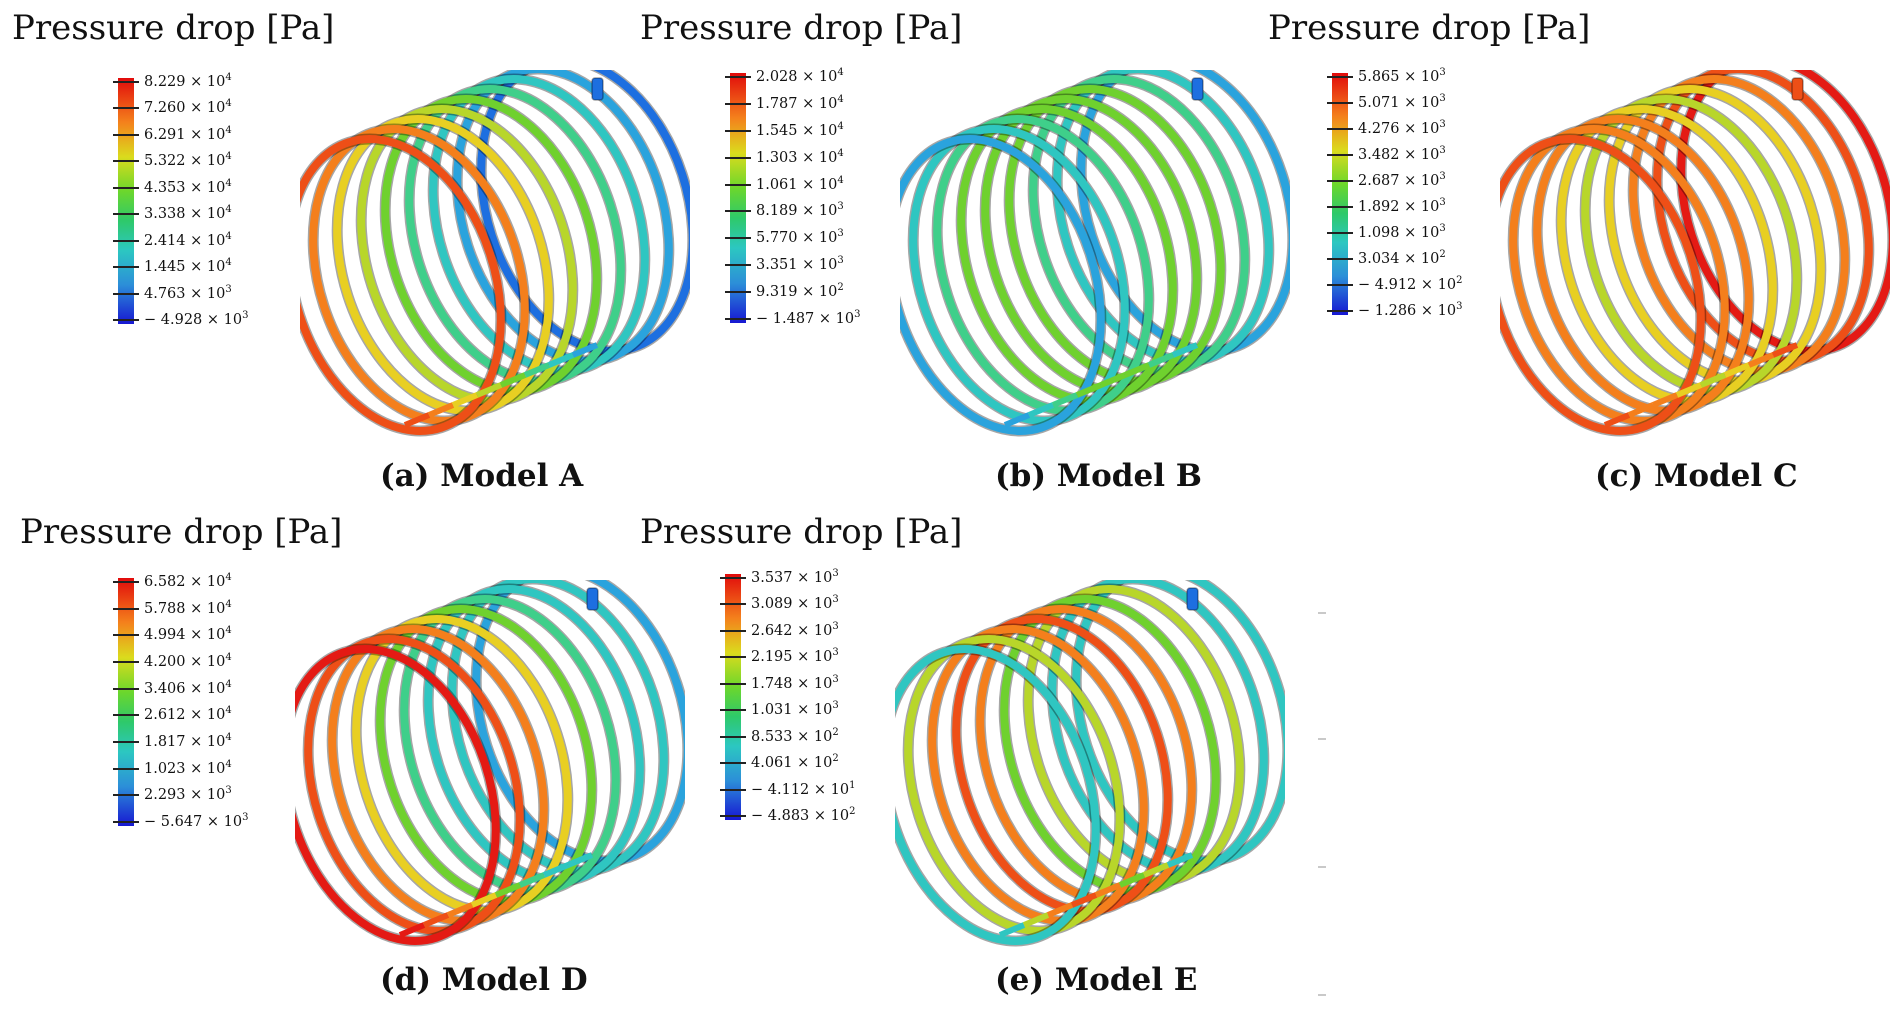  Describe the element at coordinates (165, 688) in the screenshot. I see `legend-mantissa: 3.406` at that location.